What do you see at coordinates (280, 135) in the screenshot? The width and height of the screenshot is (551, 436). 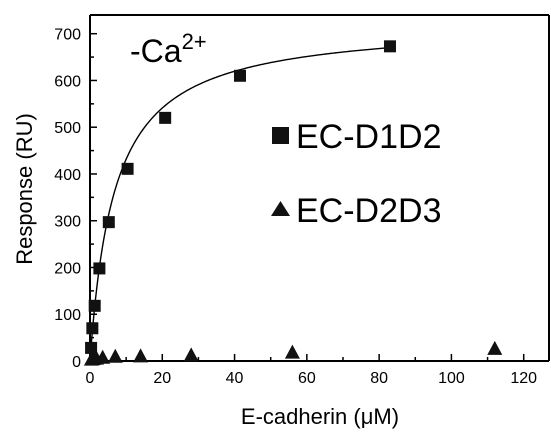 I see `legend-marker-square` at bounding box center [280, 135].